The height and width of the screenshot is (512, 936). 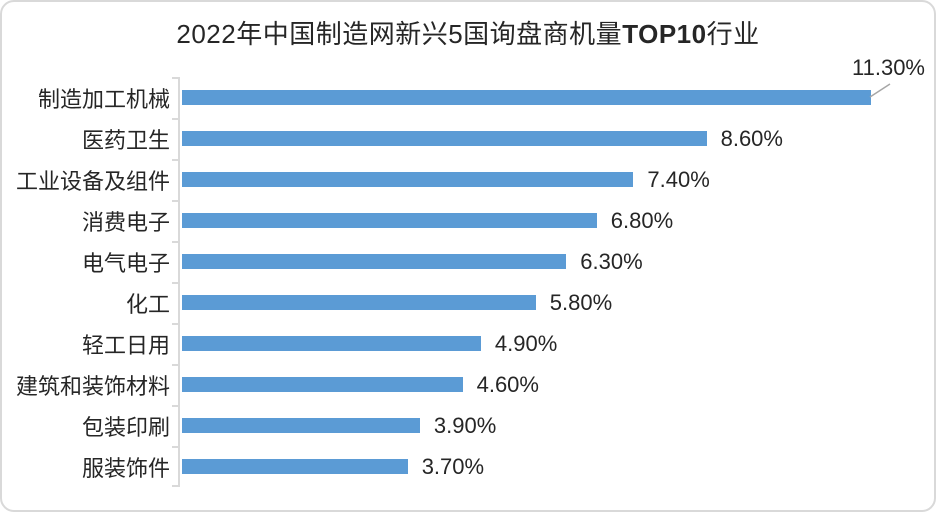 What do you see at coordinates (507, 384) in the screenshot?
I see `value-label: 4.60%` at bounding box center [507, 384].